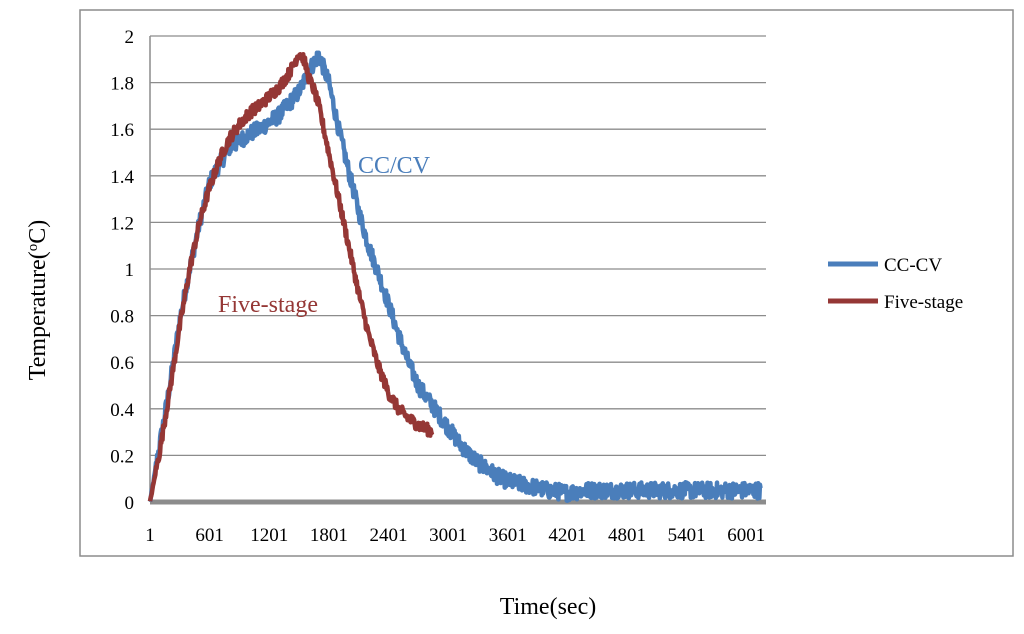 This screenshot has width=1024, height=634. Describe the element at coordinates (269, 535) in the screenshot. I see `x-tick-label: 1201` at that location.